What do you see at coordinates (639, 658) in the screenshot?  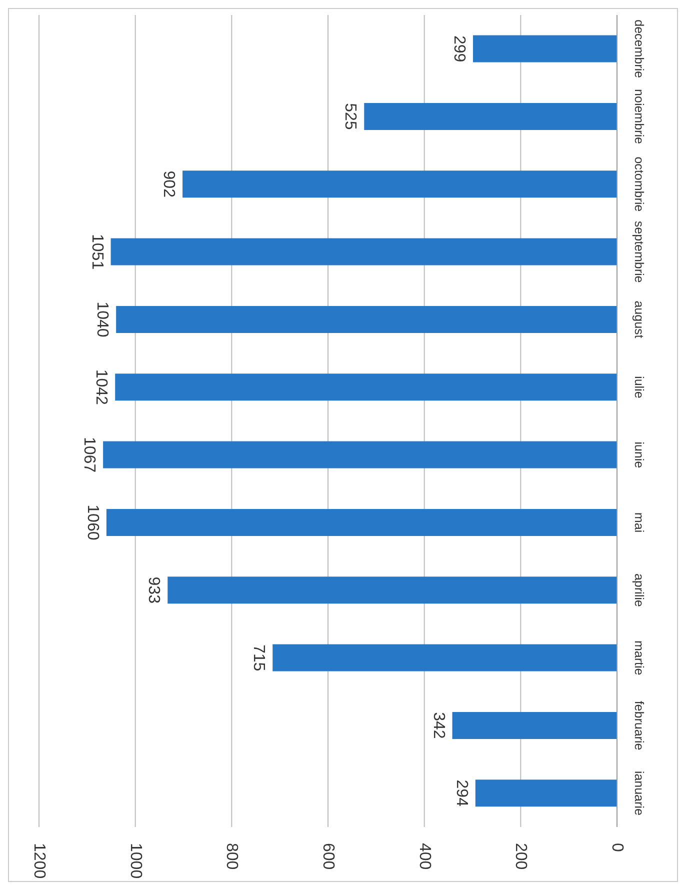 I see `y-tick-label: martie` at bounding box center [639, 658].